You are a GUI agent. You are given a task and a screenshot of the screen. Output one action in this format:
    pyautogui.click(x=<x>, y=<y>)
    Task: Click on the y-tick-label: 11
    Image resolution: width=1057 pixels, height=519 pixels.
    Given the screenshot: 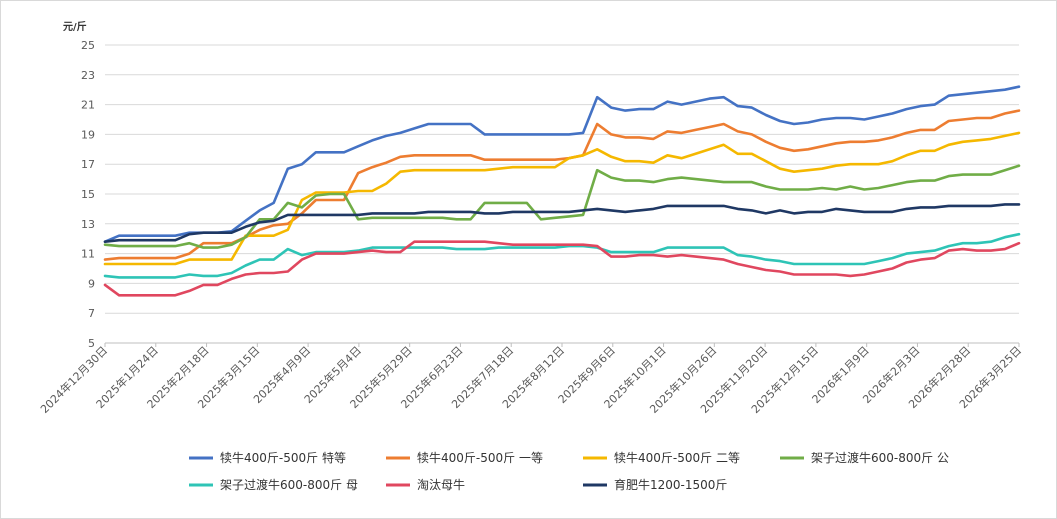 What is the action you would take?
    pyautogui.click(x=88, y=254)
    